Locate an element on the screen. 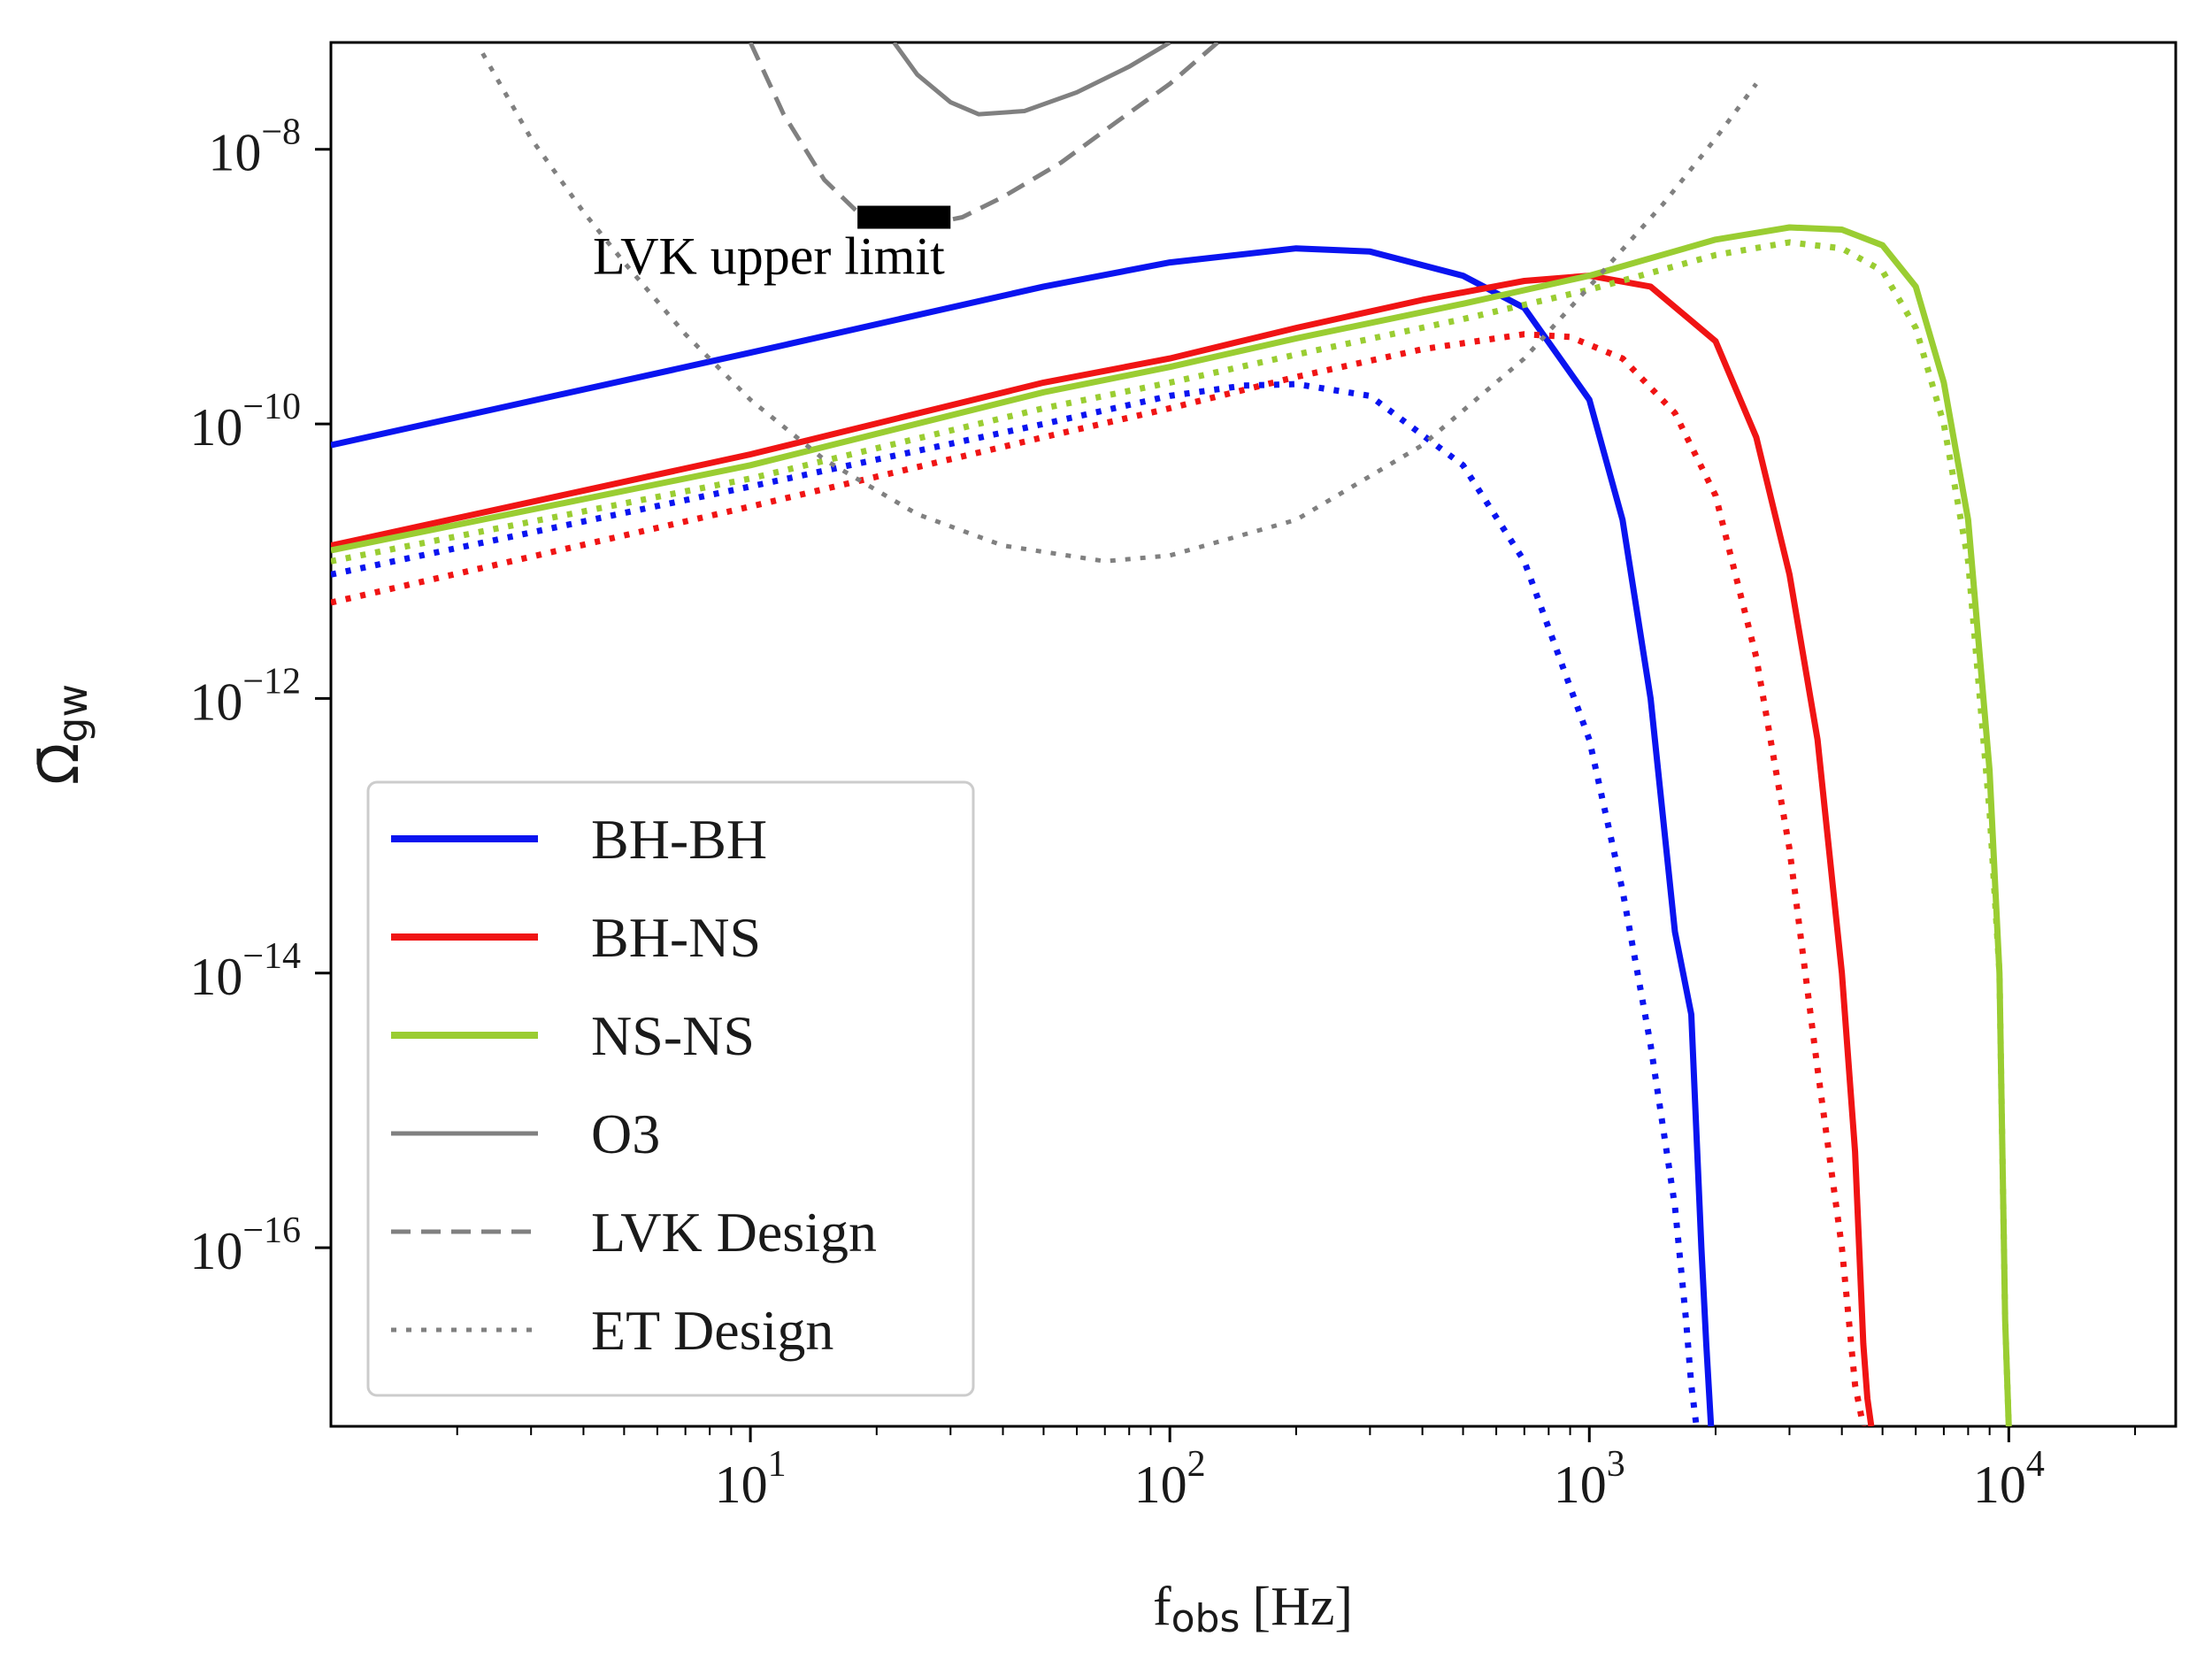  y-axis-label: Ω̄gw is located at coordinates (61, 734).